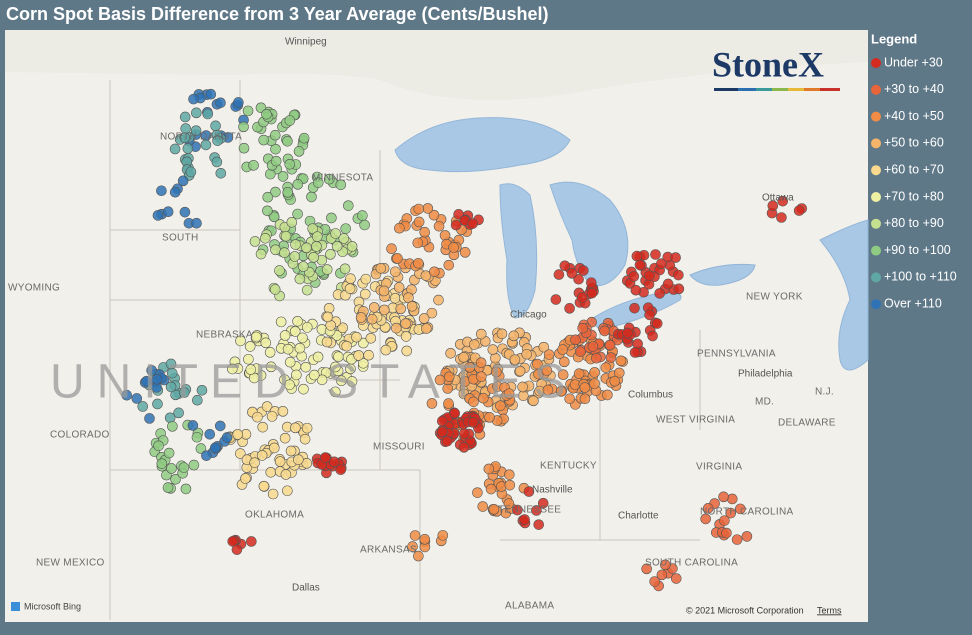 Image resolution: width=972 pixels, height=635 pixels. Describe the element at coordinates (914, 169) in the screenshot. I see `legend-label: +60 to +70` at that location.